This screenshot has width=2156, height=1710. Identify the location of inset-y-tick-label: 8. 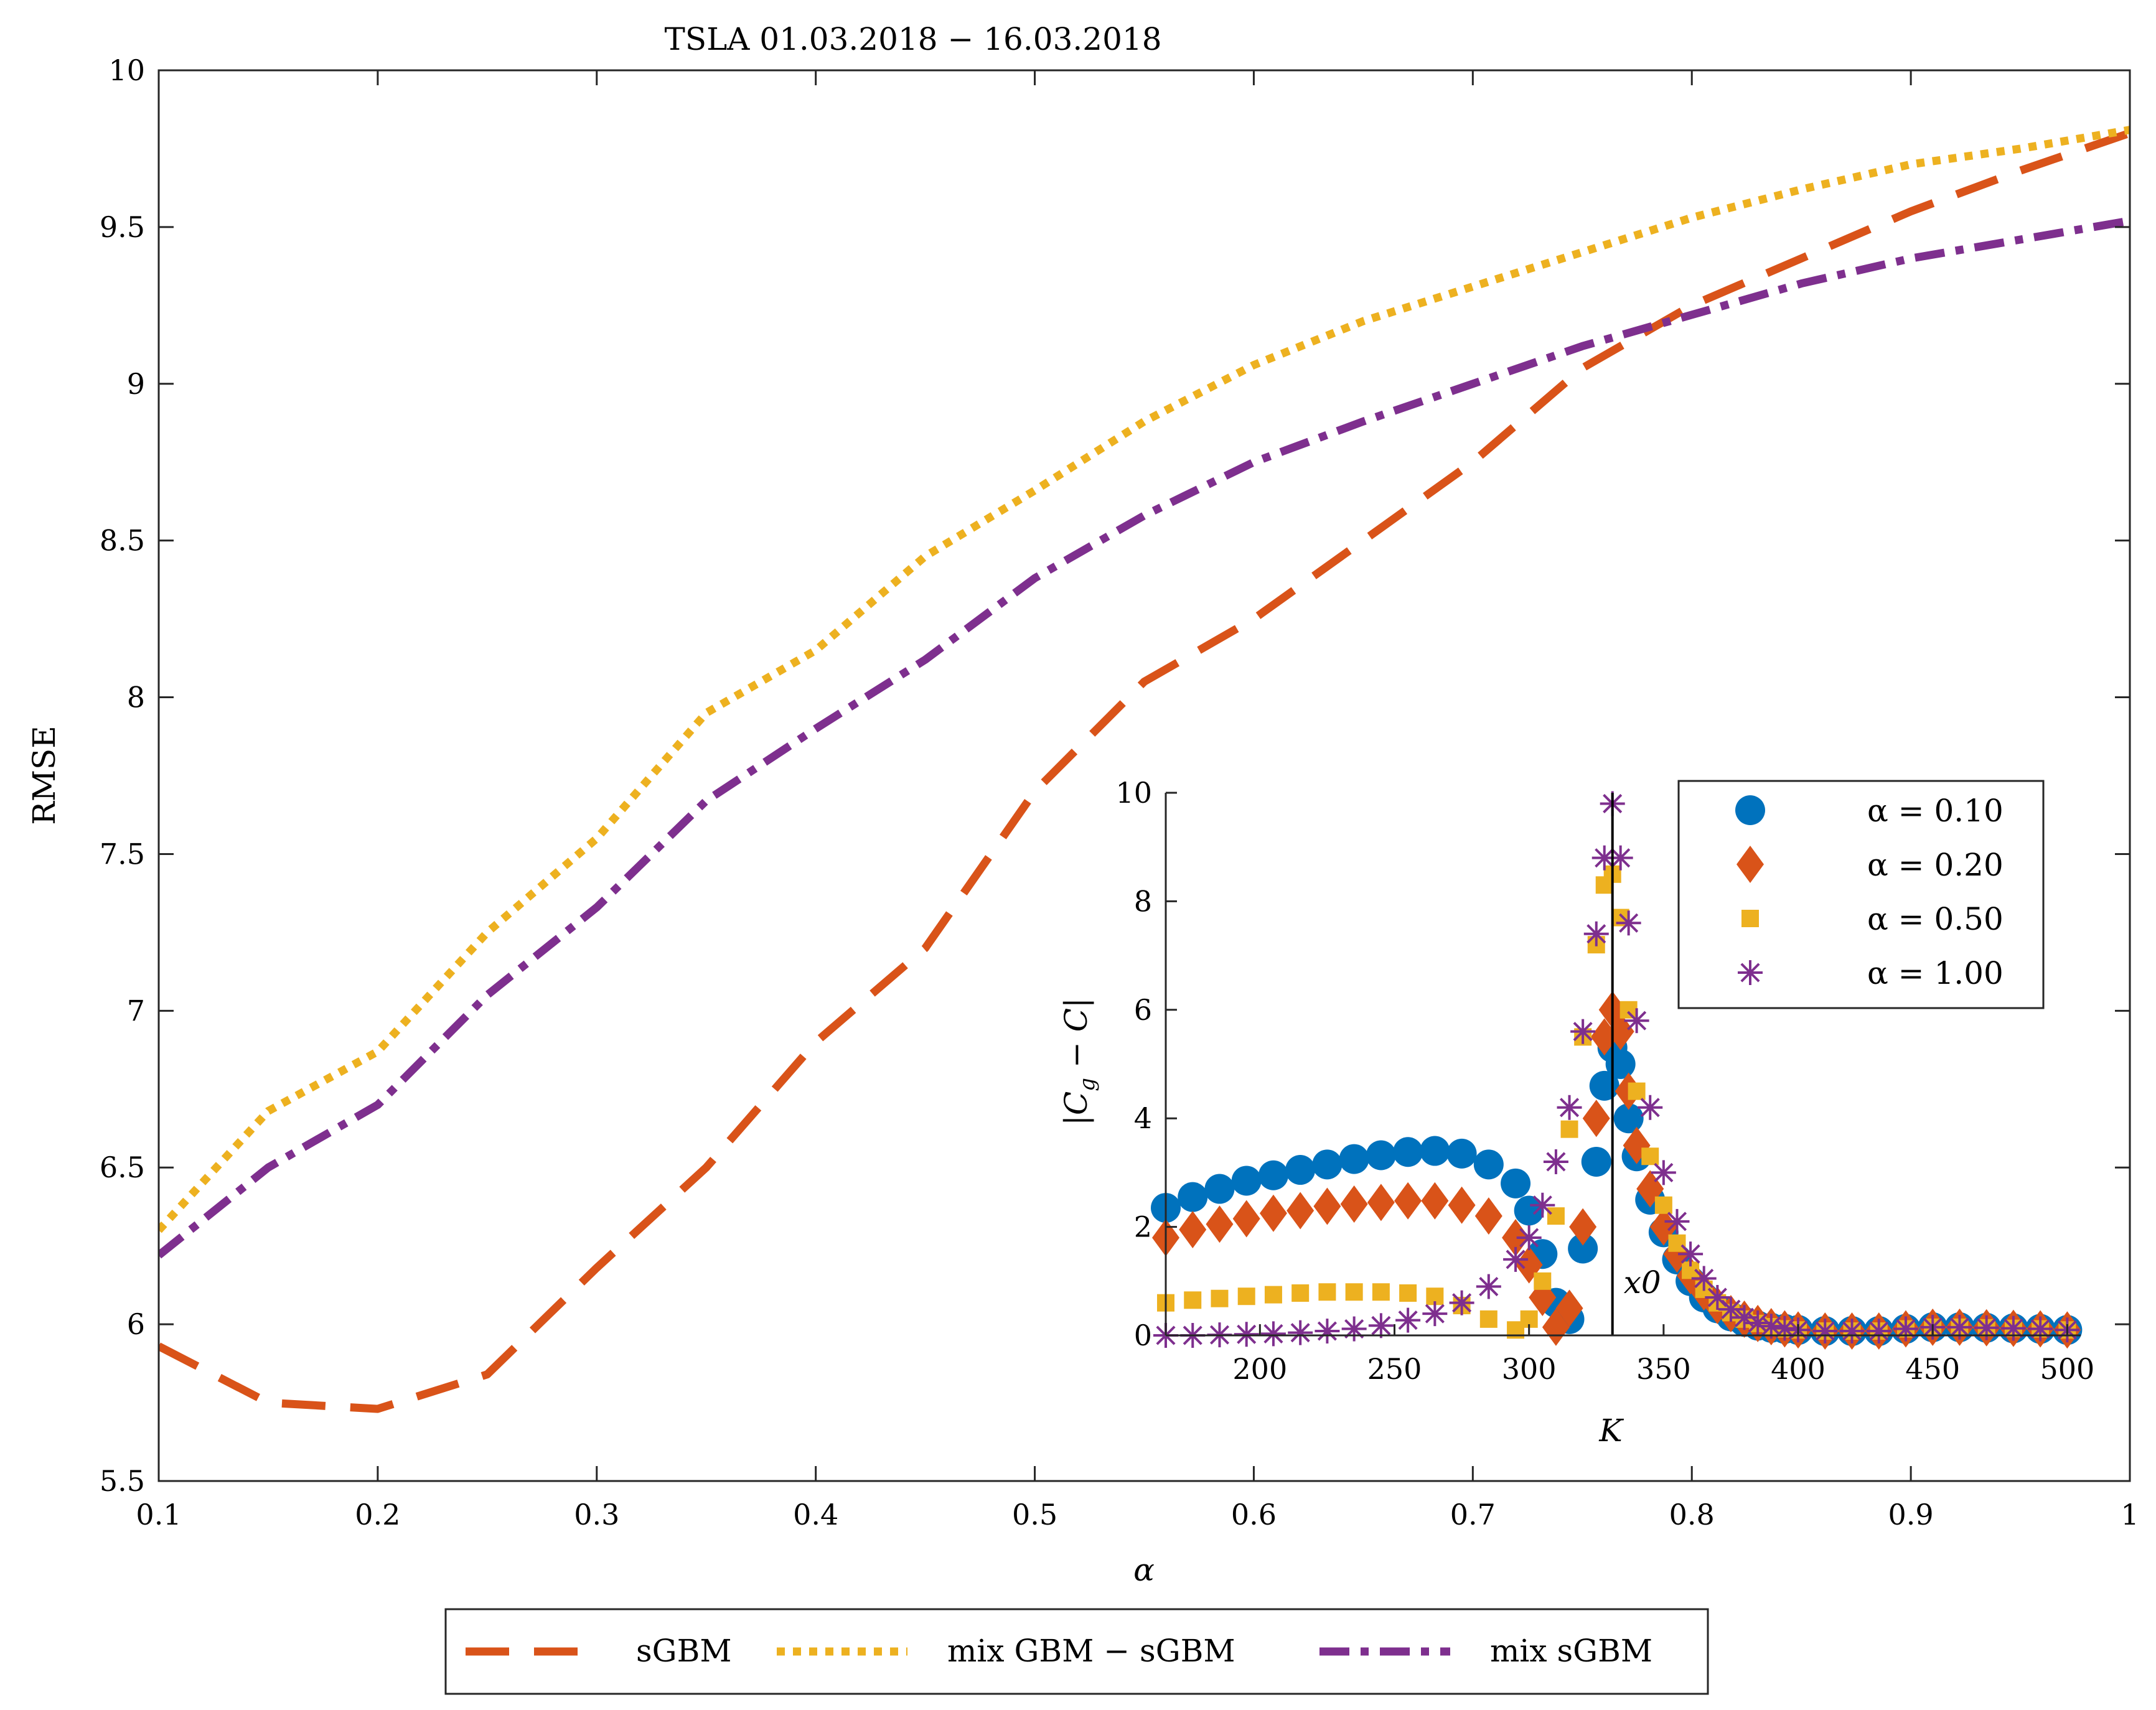
(1143, 901).